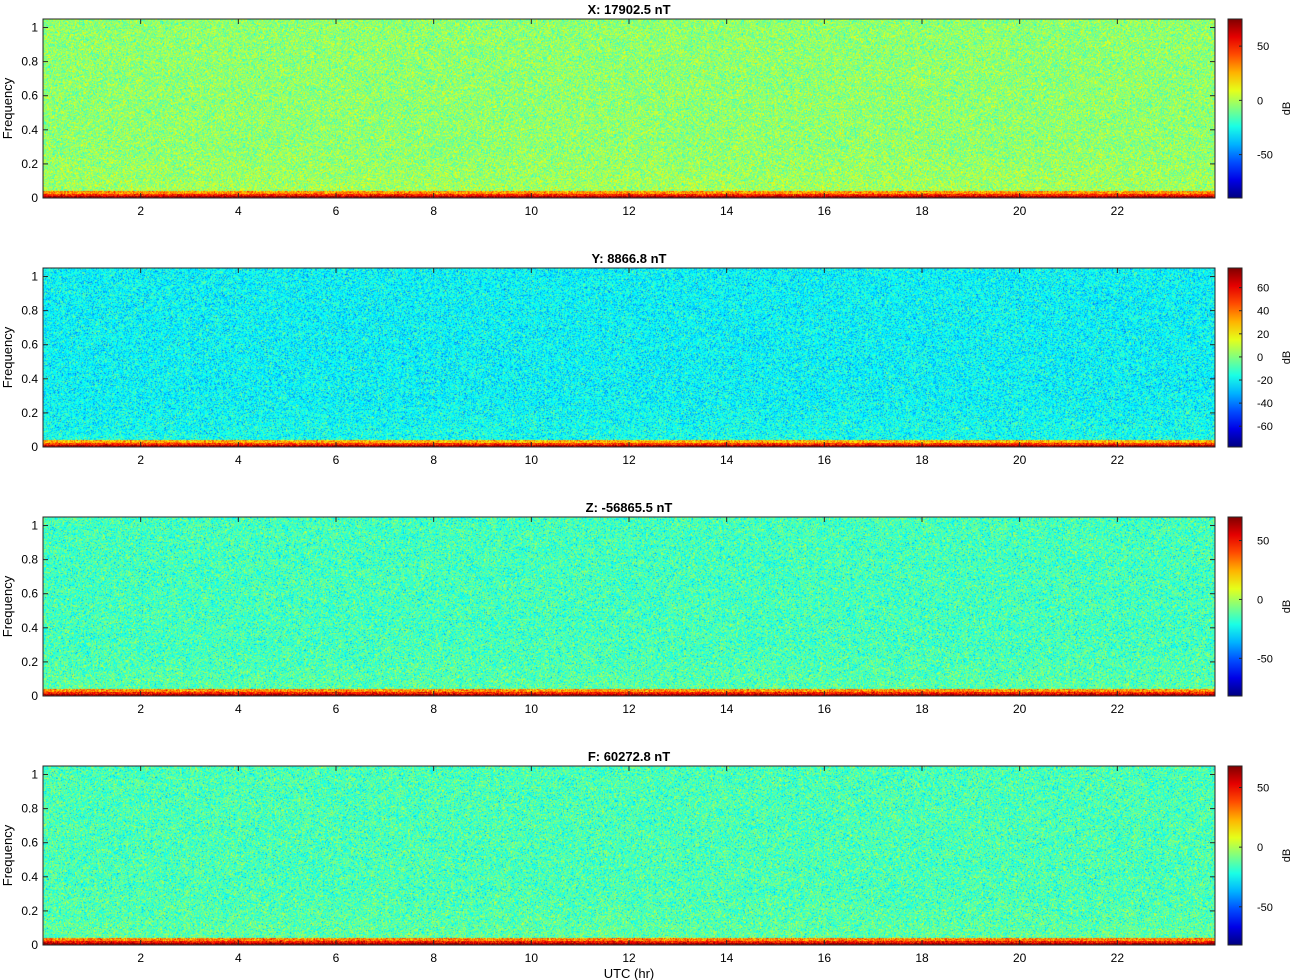 The image size is (1297, 980). What do you see at coordinates (1263, 335) in the screenshot?
I see `colorbar-tick-label: 20` at bounding box center [1263, 335].